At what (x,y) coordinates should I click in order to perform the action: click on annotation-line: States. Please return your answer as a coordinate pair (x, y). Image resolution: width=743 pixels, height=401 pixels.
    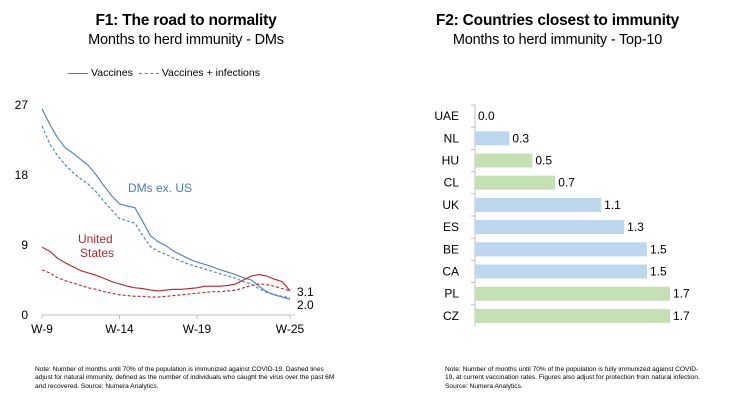
    Looking at the image, I should click on (97, 253).